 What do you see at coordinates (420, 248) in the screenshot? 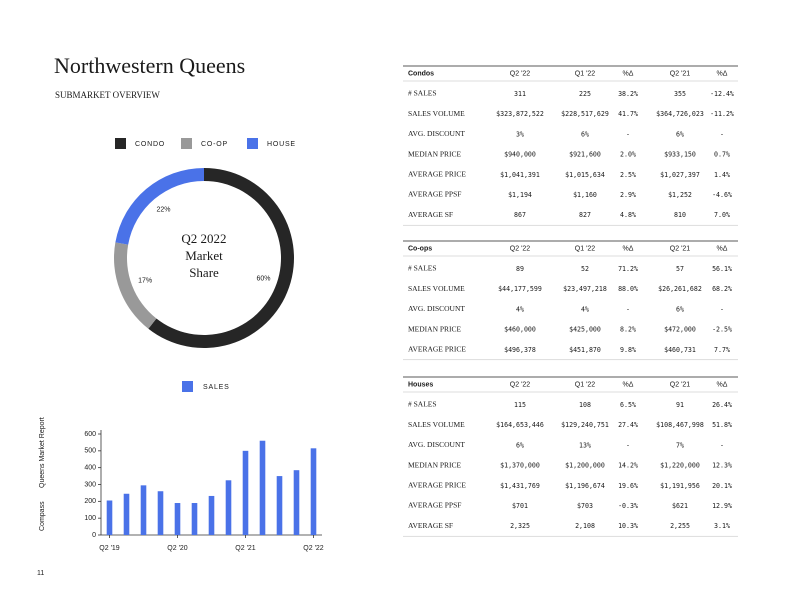
I see `table-title: Co-ops` at bounding box center [420, 248].